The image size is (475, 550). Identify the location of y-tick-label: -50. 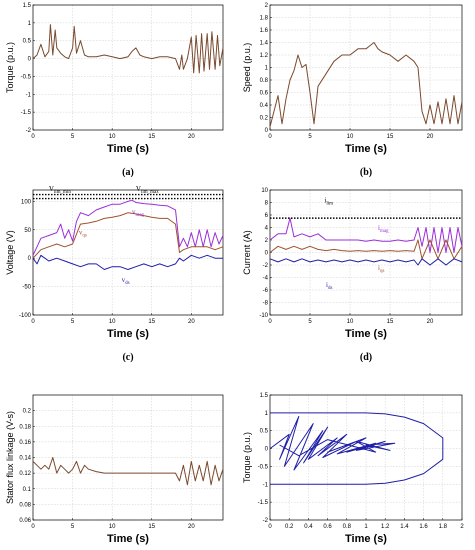
(26, 288).